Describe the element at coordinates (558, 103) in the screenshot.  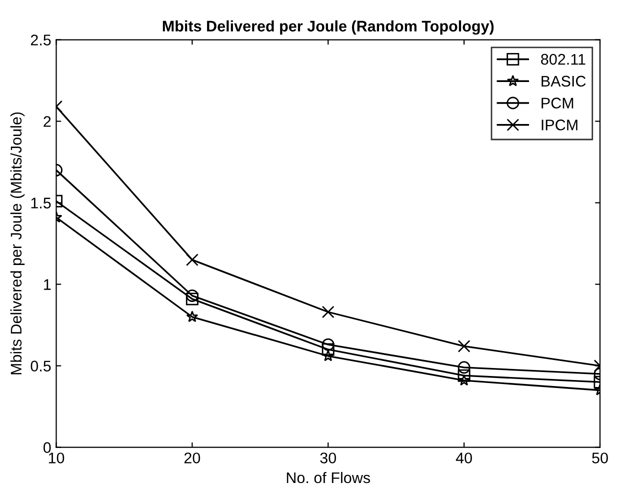
I see `legend-label: PCM` at that location.